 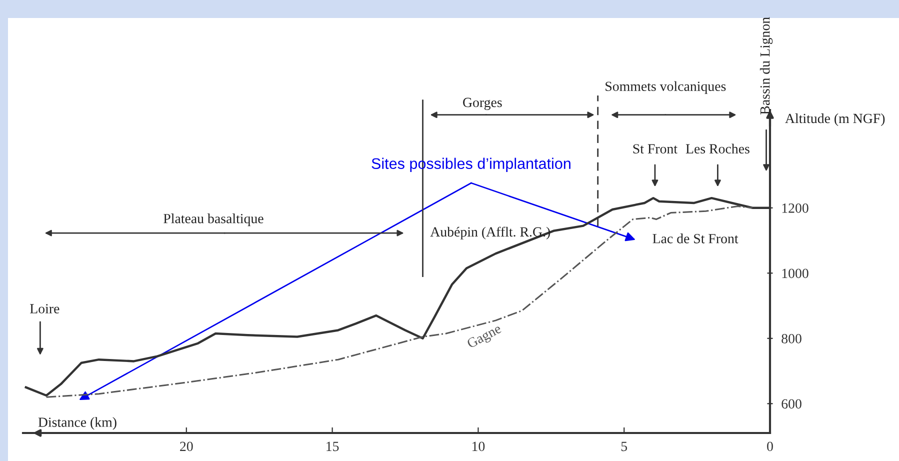 I want to click on y-tick-label: 800, so click(x=792, y=339).